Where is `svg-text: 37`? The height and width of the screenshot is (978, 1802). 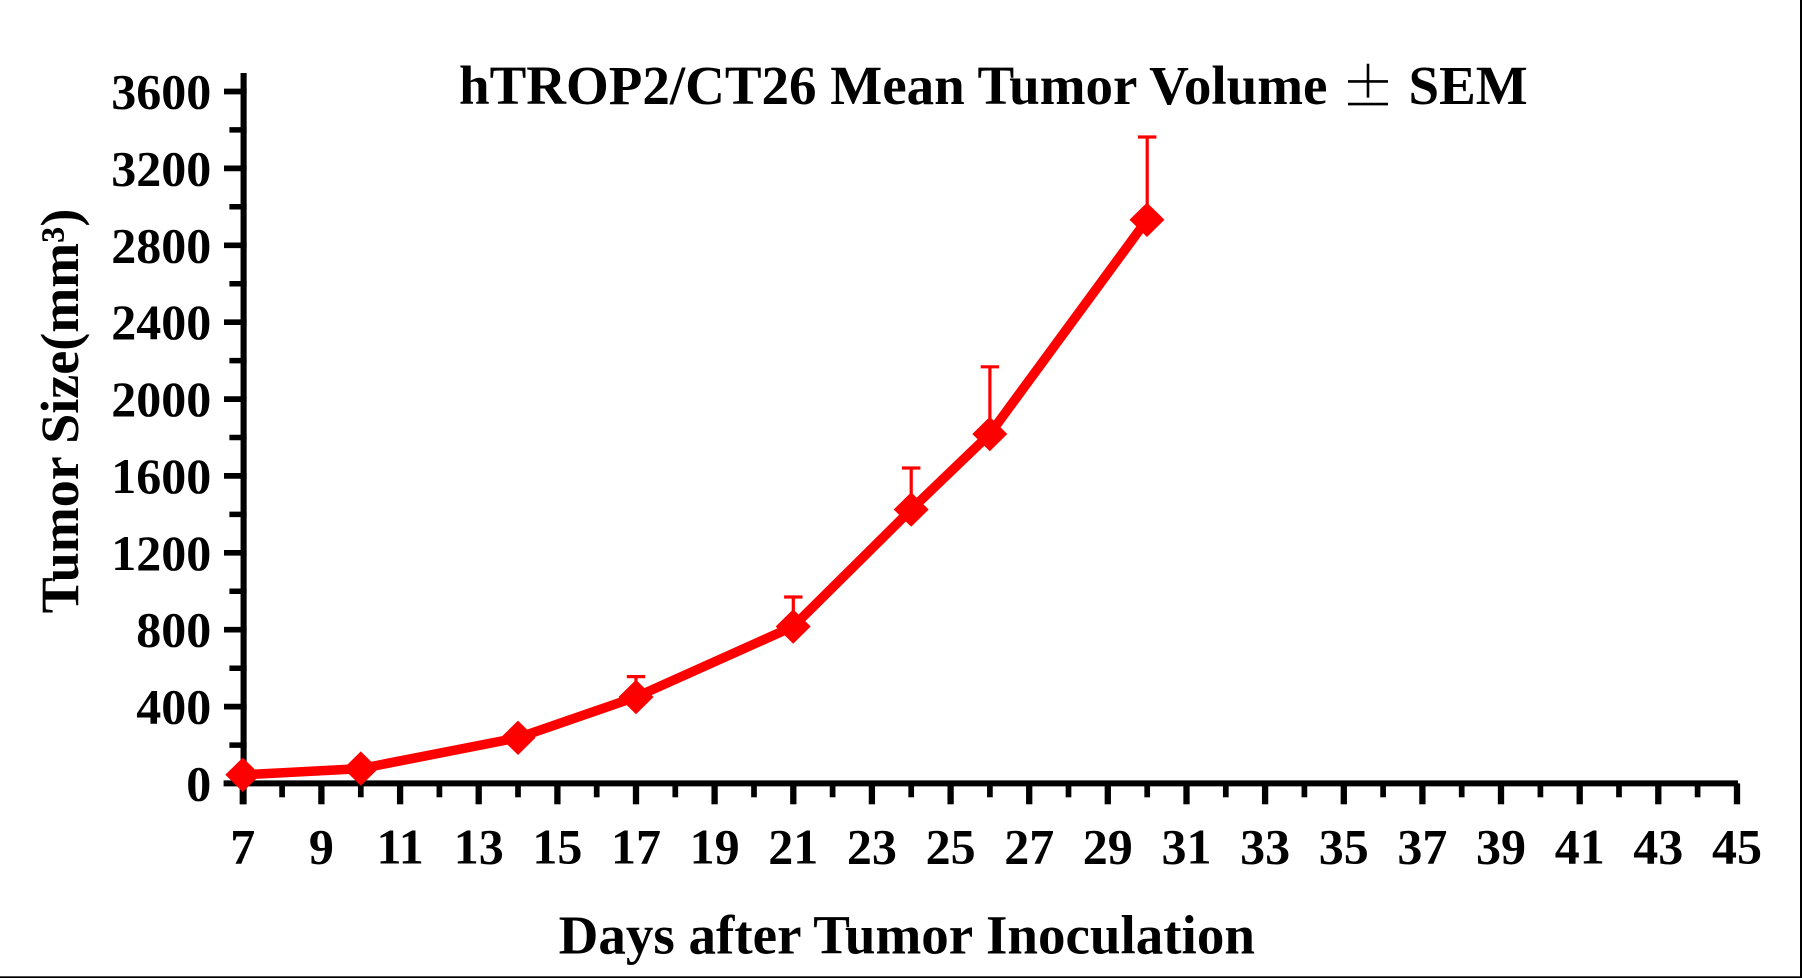 svg-text: 37 is located at coordinates (1422, 846).